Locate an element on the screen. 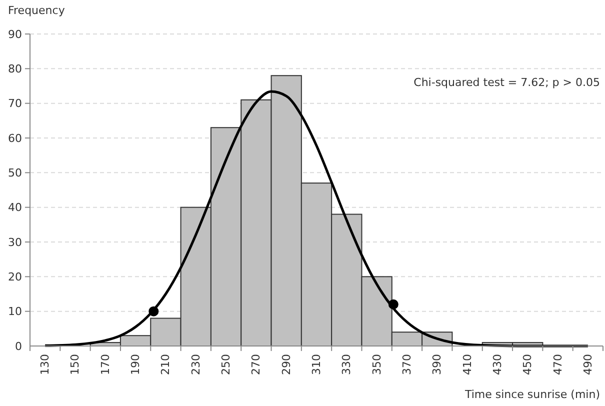  y-axis-title: Frequency is located at coordinates (37, 10).